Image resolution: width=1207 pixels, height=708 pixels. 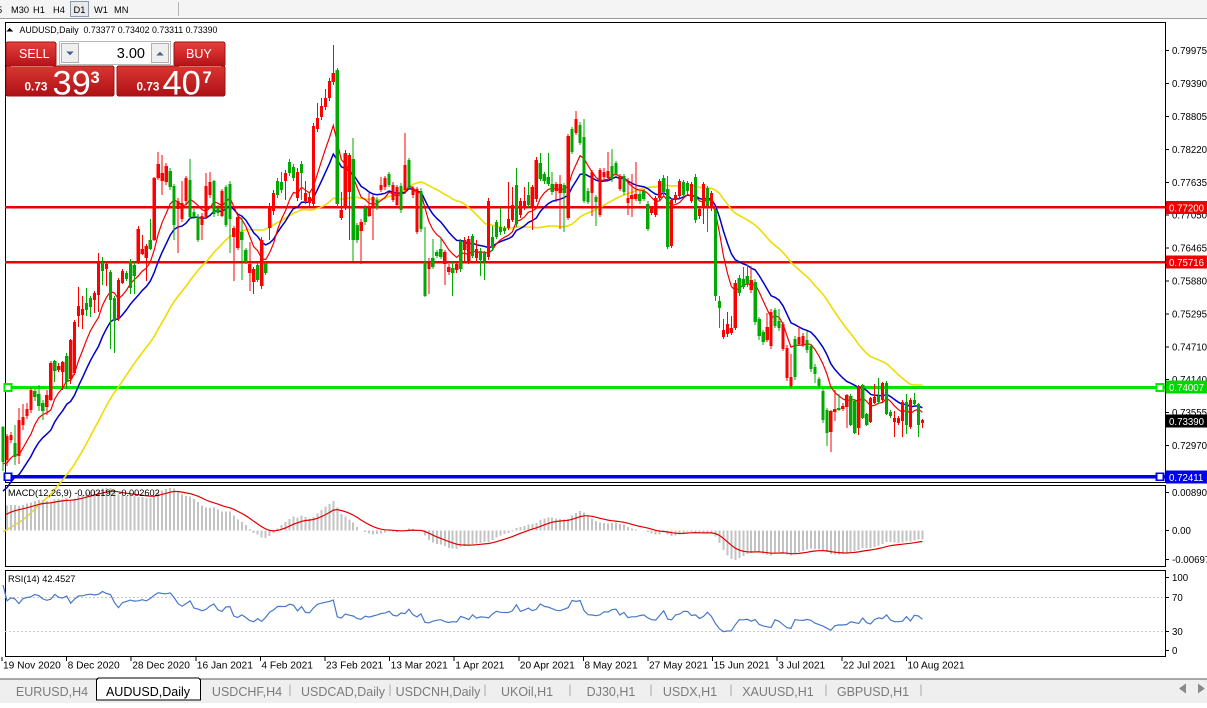 I want to click on svg-text: 0.75716, so click(x=1186, y=263).